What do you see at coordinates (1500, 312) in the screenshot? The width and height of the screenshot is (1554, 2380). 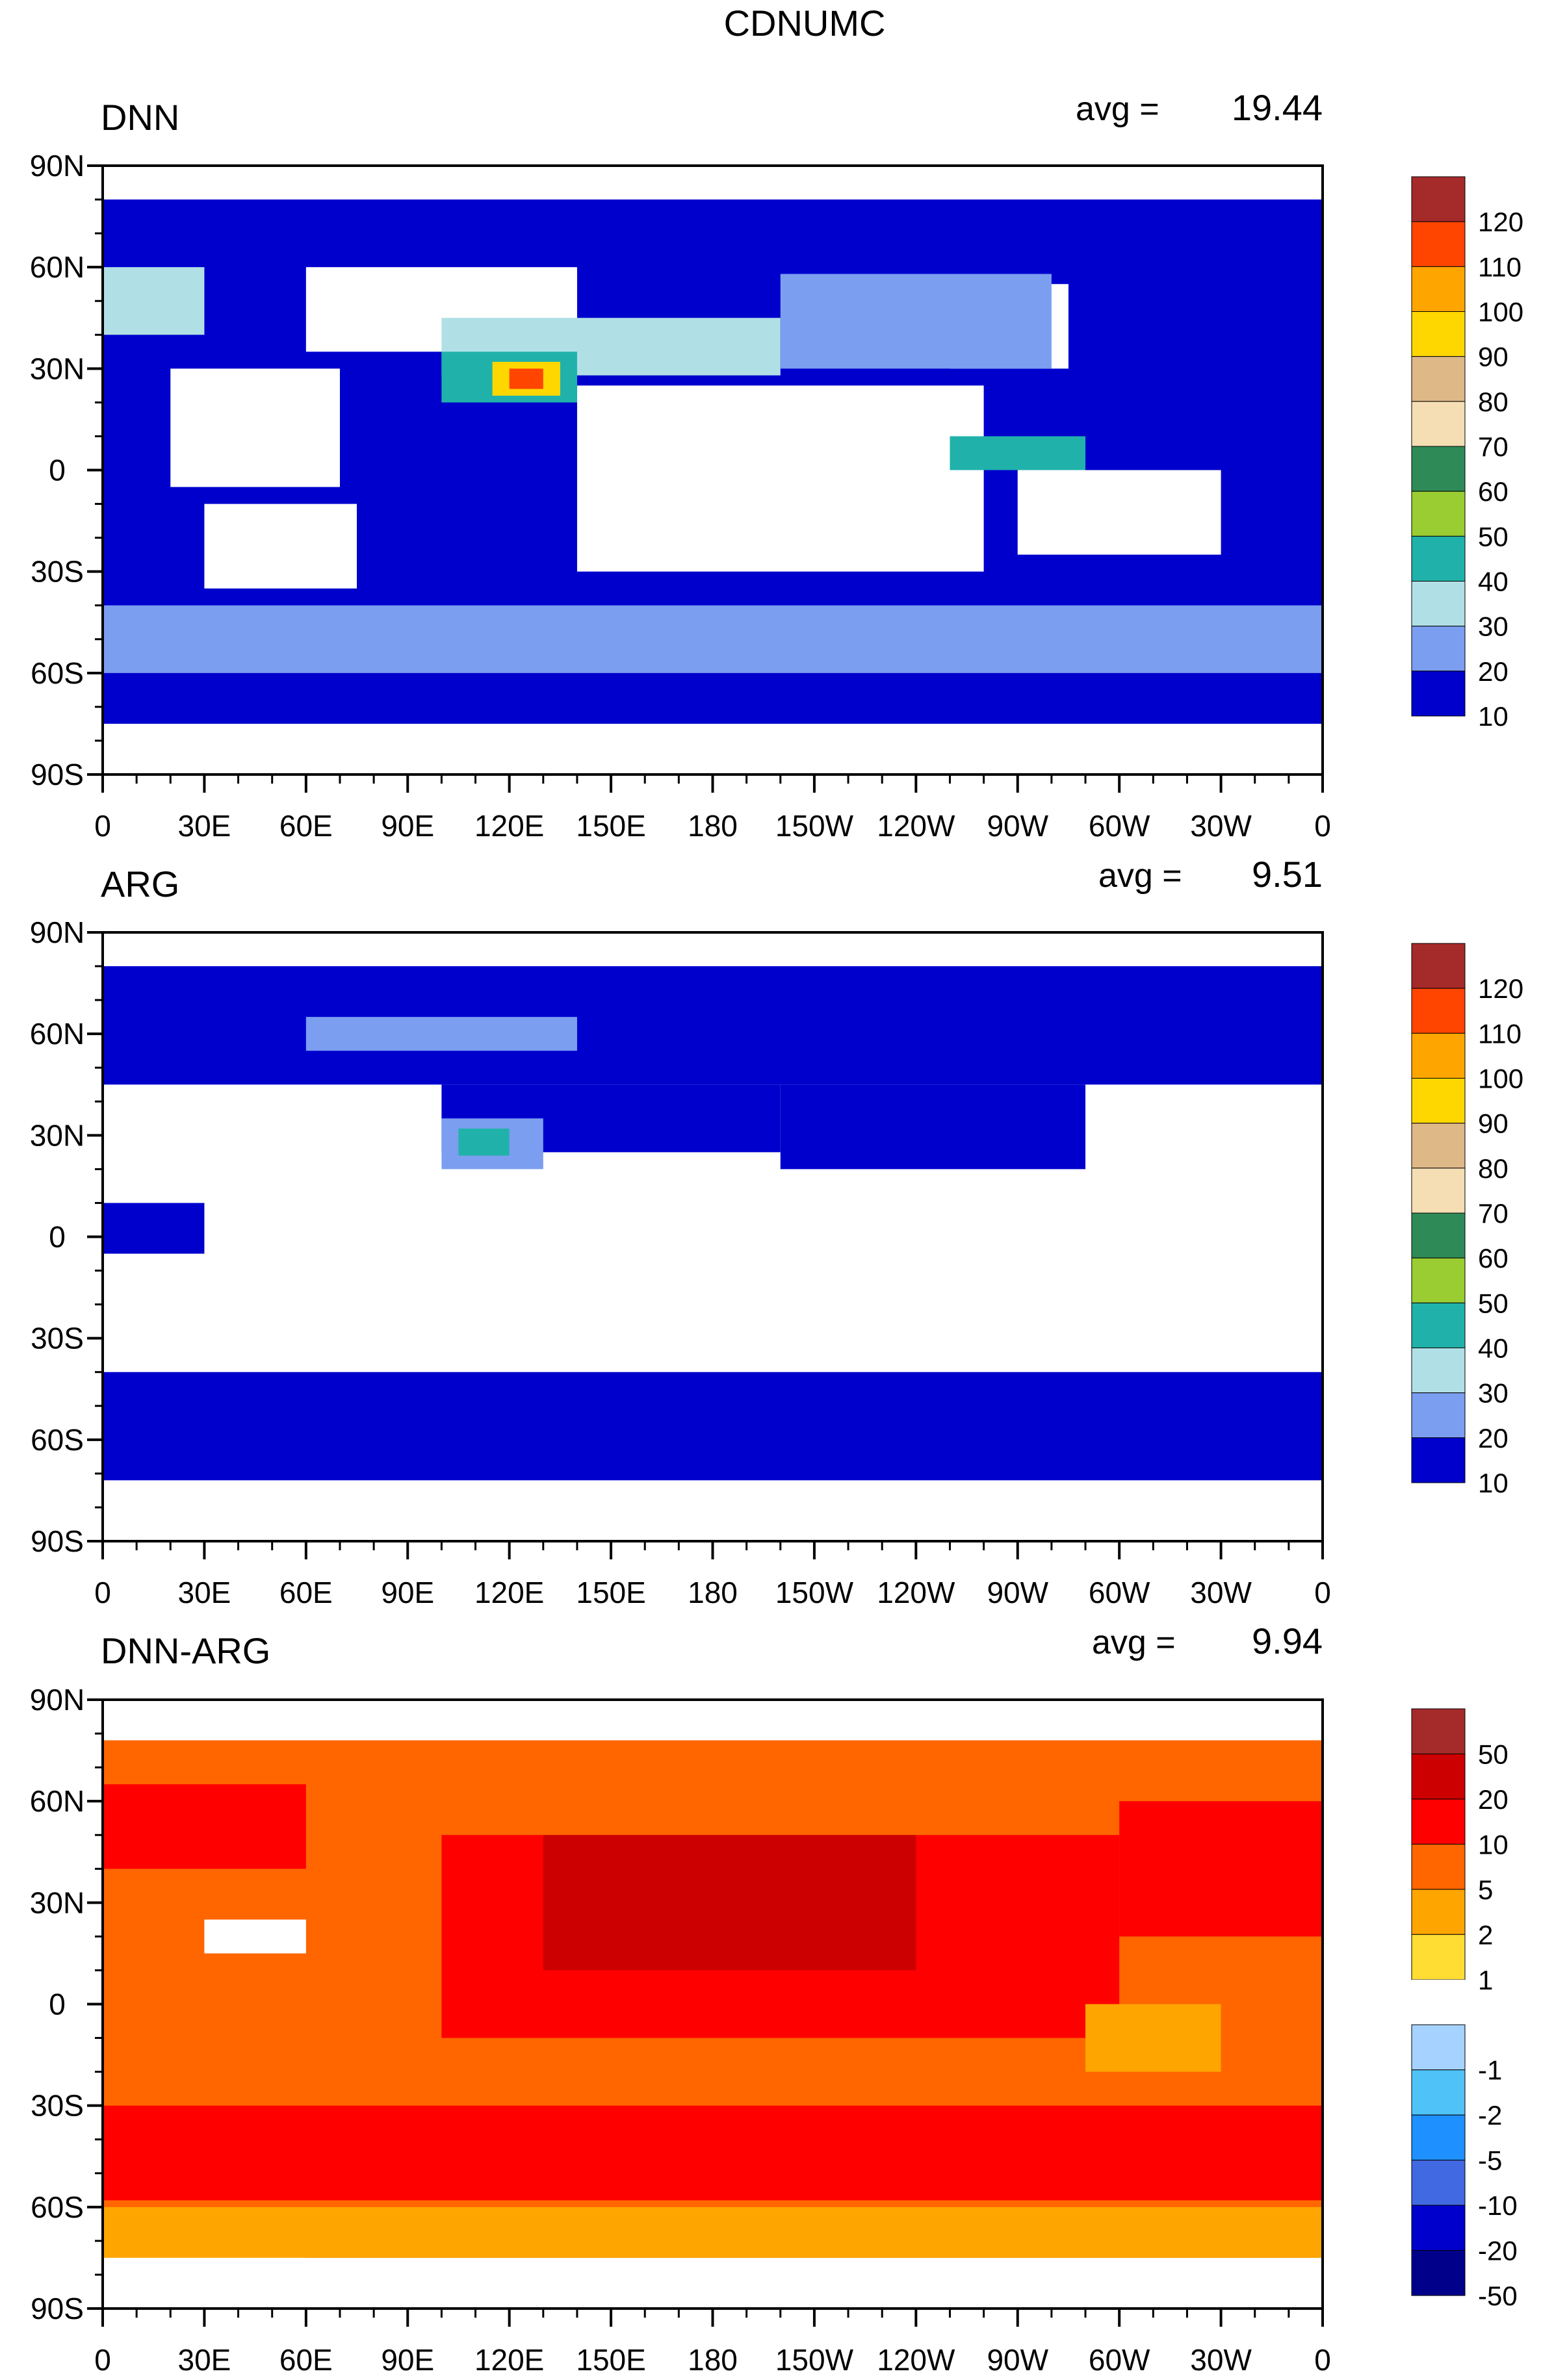 I see `colorbar-label: 100` at bounding box center [1500, 312].